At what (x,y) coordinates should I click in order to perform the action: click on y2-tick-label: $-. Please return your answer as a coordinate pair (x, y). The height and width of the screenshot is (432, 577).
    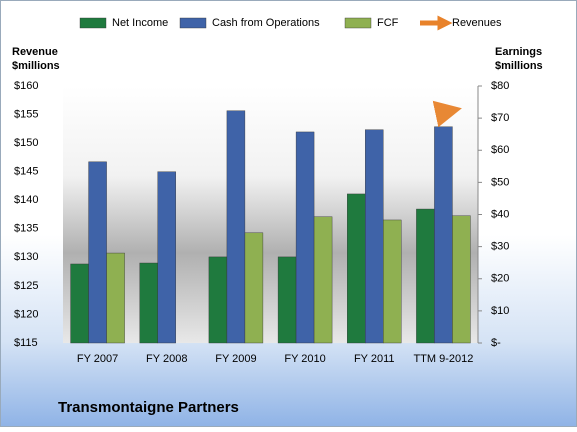
    Looking at the image, I should click on (496, 343).